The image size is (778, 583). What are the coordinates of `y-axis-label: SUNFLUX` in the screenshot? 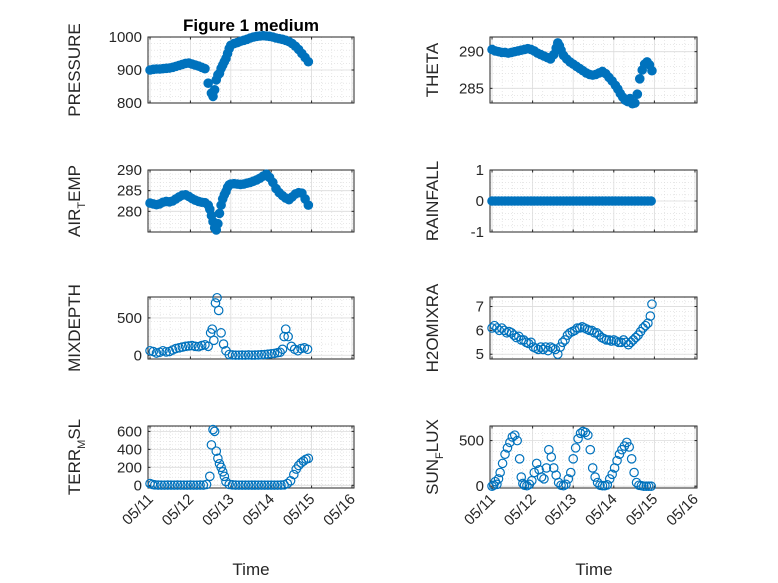 It's located at (434, 457).